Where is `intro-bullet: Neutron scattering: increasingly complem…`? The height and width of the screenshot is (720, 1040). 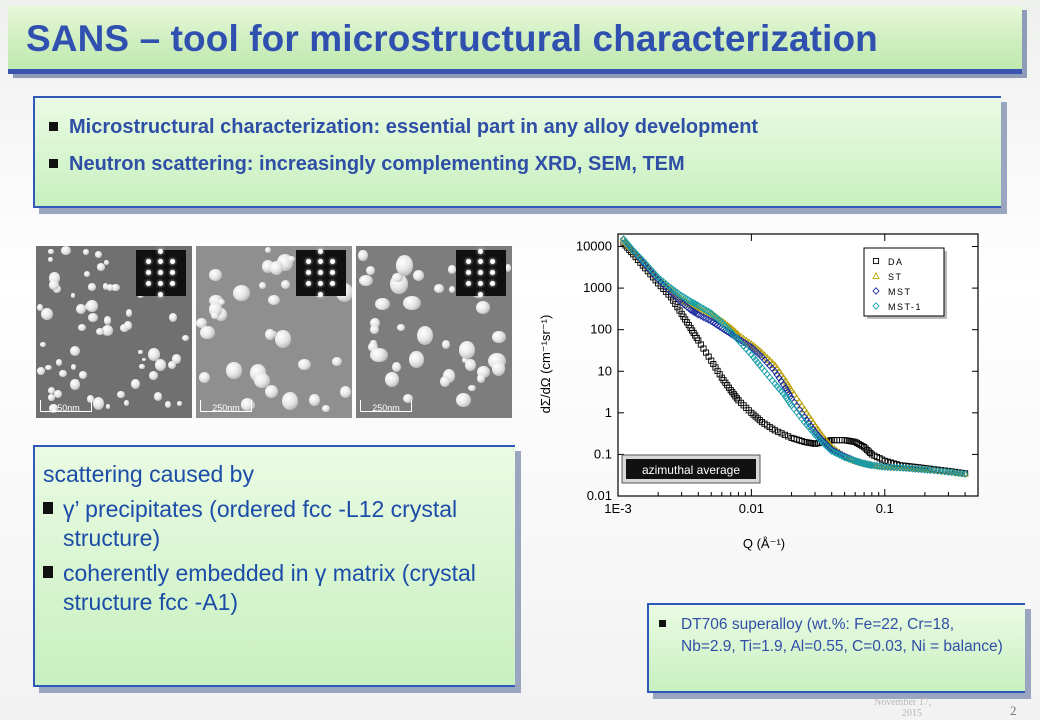
intro-bullet: Neutron scattering: increasingly complem… is located at coordinates (403, 164).